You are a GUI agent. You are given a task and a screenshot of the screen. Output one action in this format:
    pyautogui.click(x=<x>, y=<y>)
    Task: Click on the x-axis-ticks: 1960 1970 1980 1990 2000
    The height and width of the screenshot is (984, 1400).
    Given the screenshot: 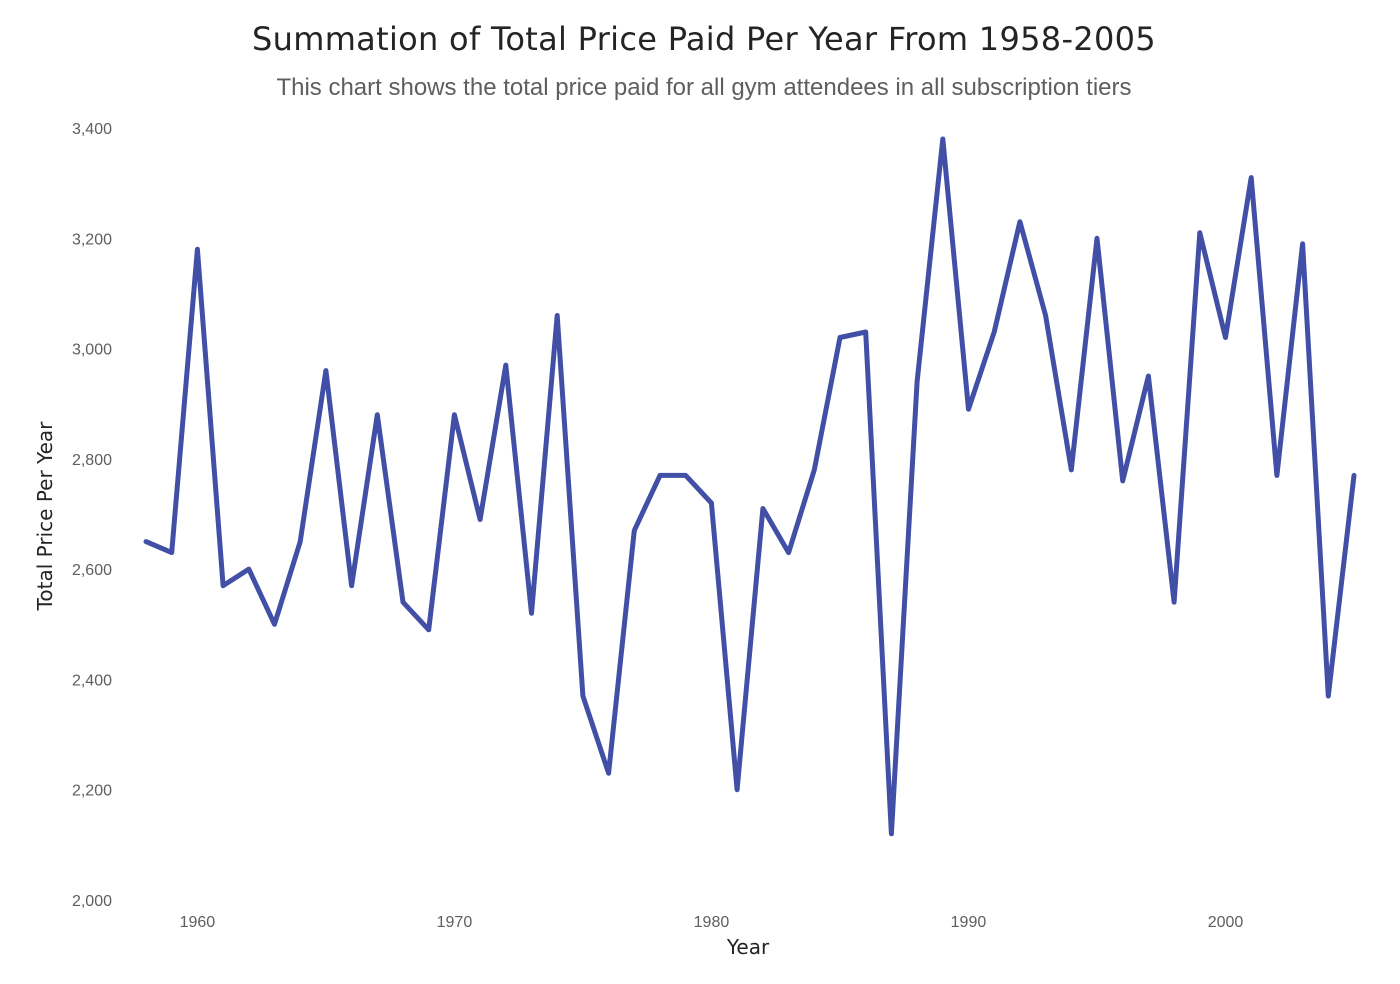 What is the action you would take?
    pyautogui.click(x=712, y=922)
    